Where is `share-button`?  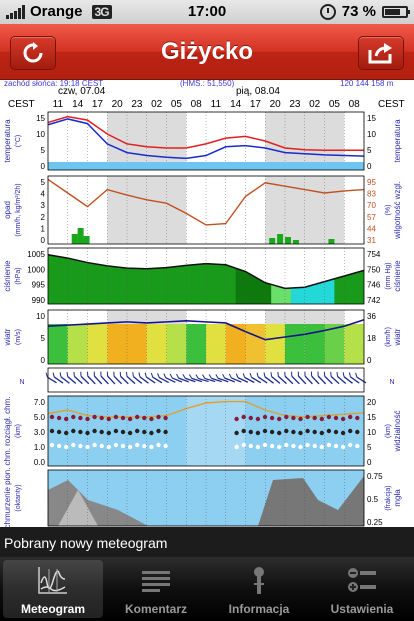
share-button is located at coordinates (381, 53).